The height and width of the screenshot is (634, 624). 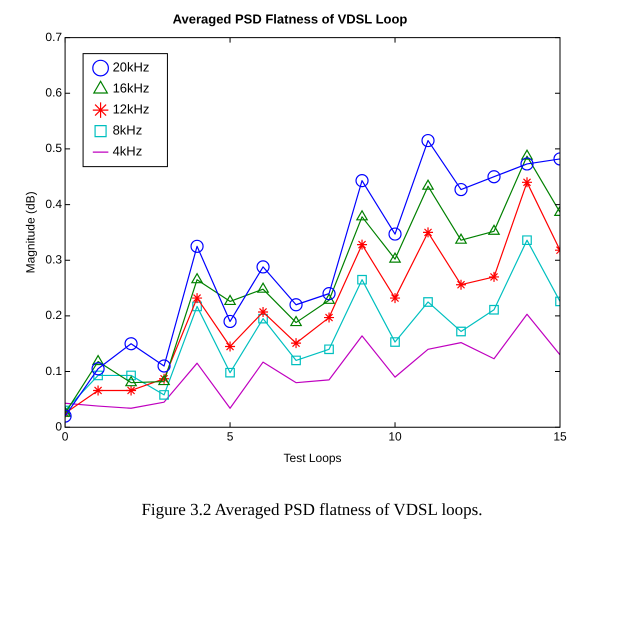 I want to click on x-tick-label: 10, so click(x=395, y=437).